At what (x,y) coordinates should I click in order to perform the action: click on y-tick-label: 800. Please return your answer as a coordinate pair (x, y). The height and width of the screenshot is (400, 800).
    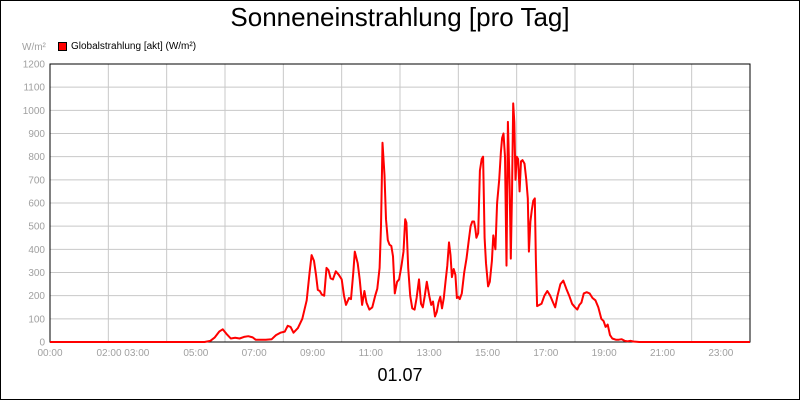
    Looking at the image, I should click on (36, 157).